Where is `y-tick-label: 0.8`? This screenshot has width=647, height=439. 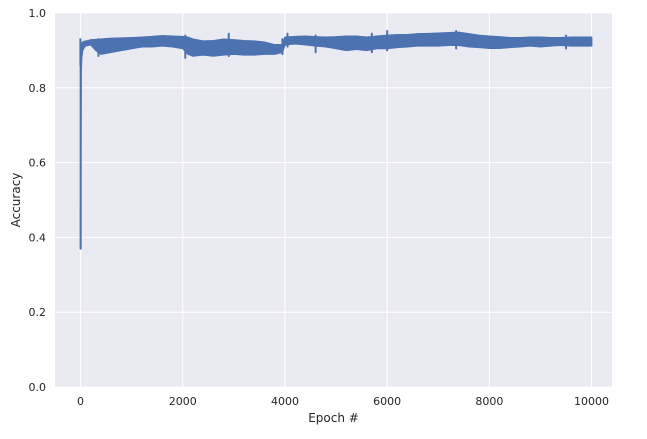
y-tick-label: 0.8 is located at coordinates (38, 88).